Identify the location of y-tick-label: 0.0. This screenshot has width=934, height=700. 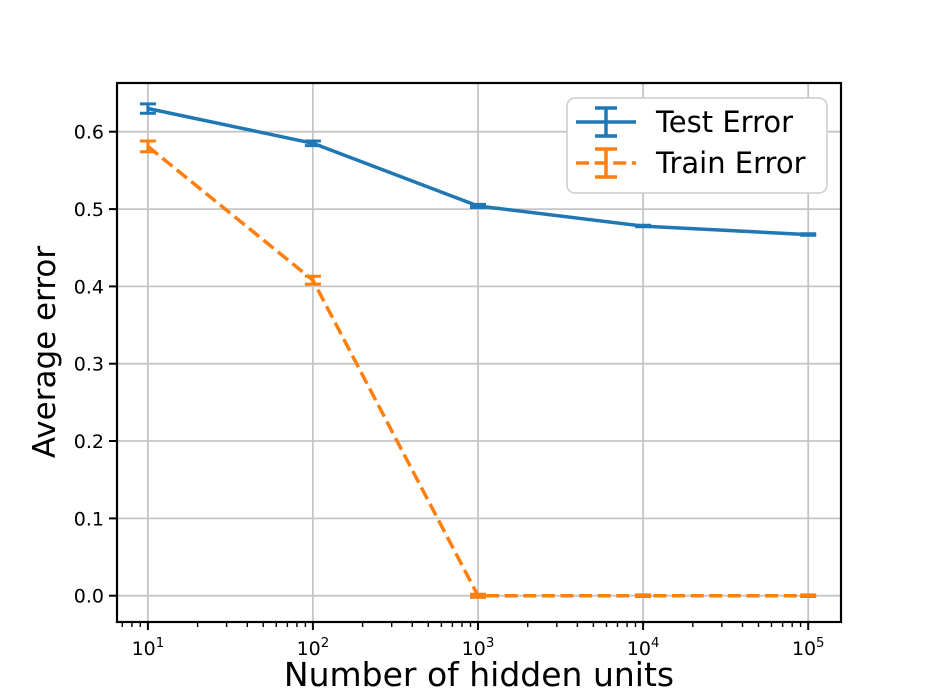
(89, 597).